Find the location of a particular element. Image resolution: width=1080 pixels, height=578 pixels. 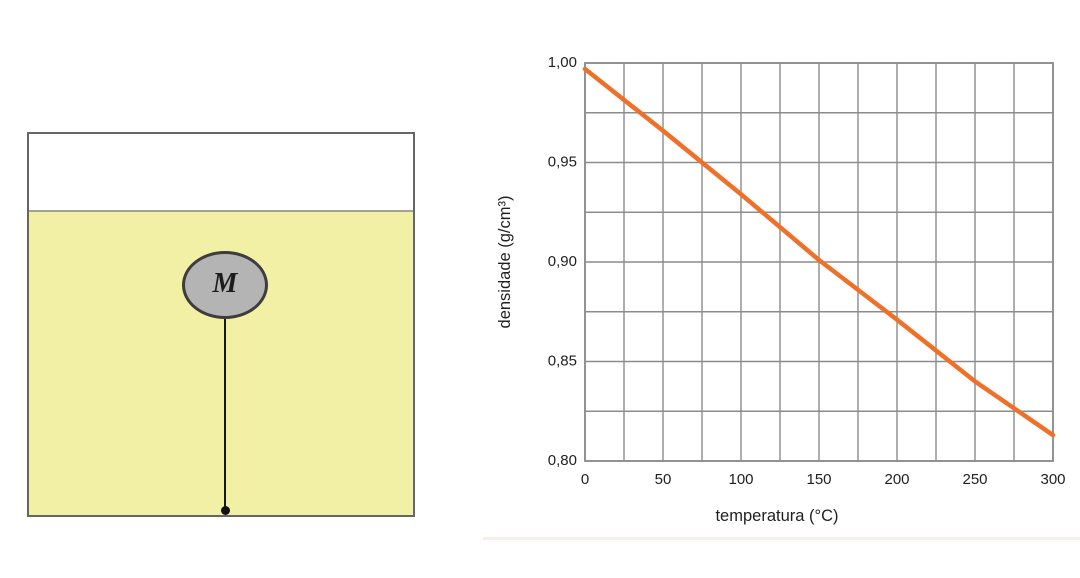

ball-label: M is located at coordinates (225, 283).